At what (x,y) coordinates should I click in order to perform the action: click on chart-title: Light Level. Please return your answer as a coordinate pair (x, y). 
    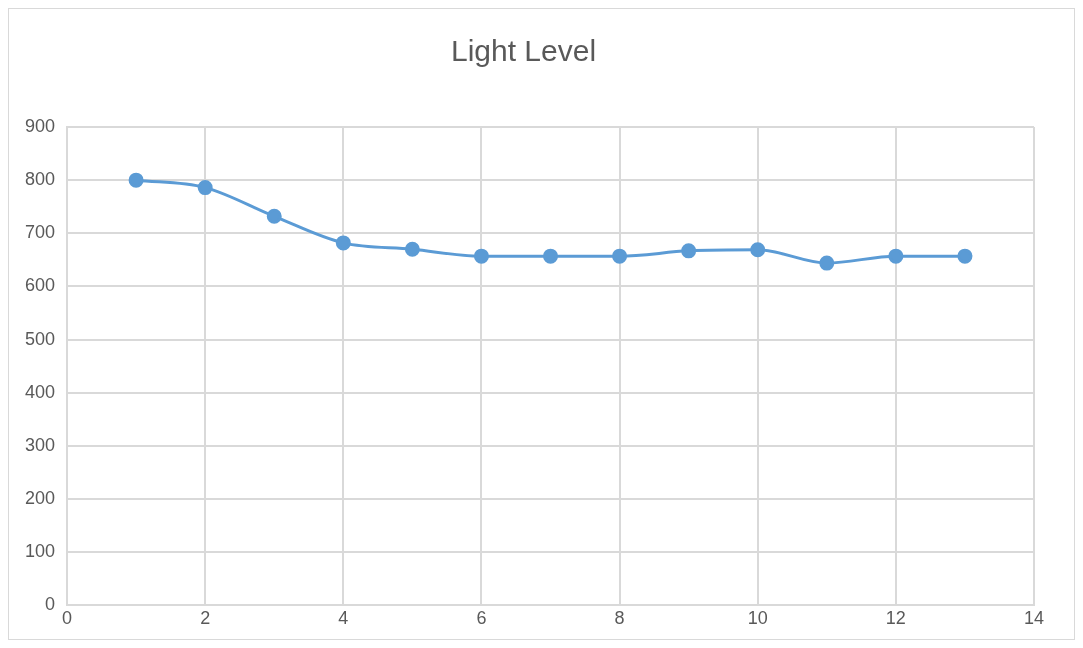
    Looking at the image, I should click on (523, 51).